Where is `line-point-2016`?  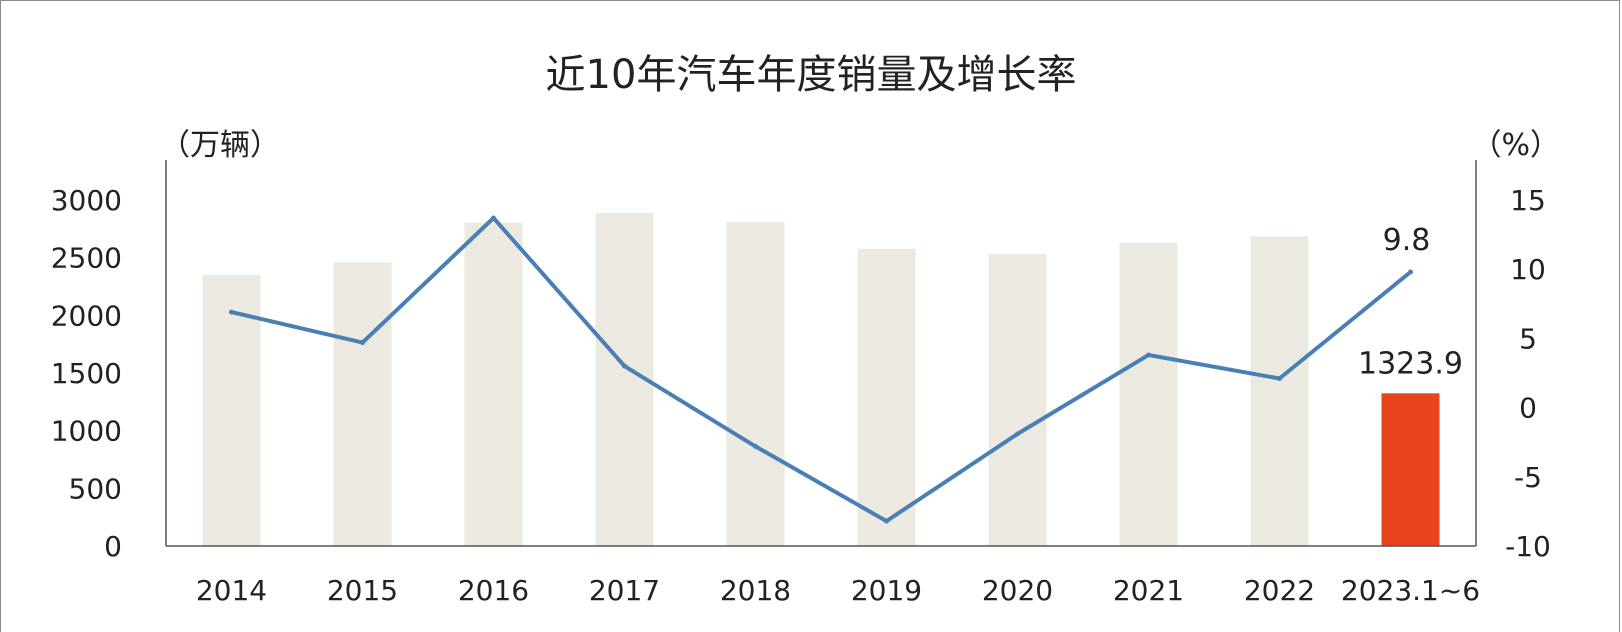 line-point-2016 is located at coordinates (493, 218).